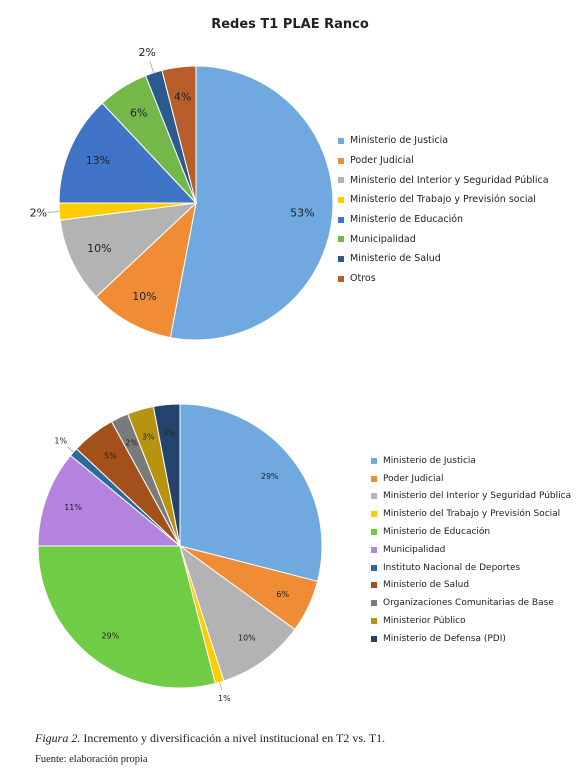  I want to click on pie-2-legend-instituto-nacional-de-deportes: Instituto Nacional de Deportes, so click(471, 568).